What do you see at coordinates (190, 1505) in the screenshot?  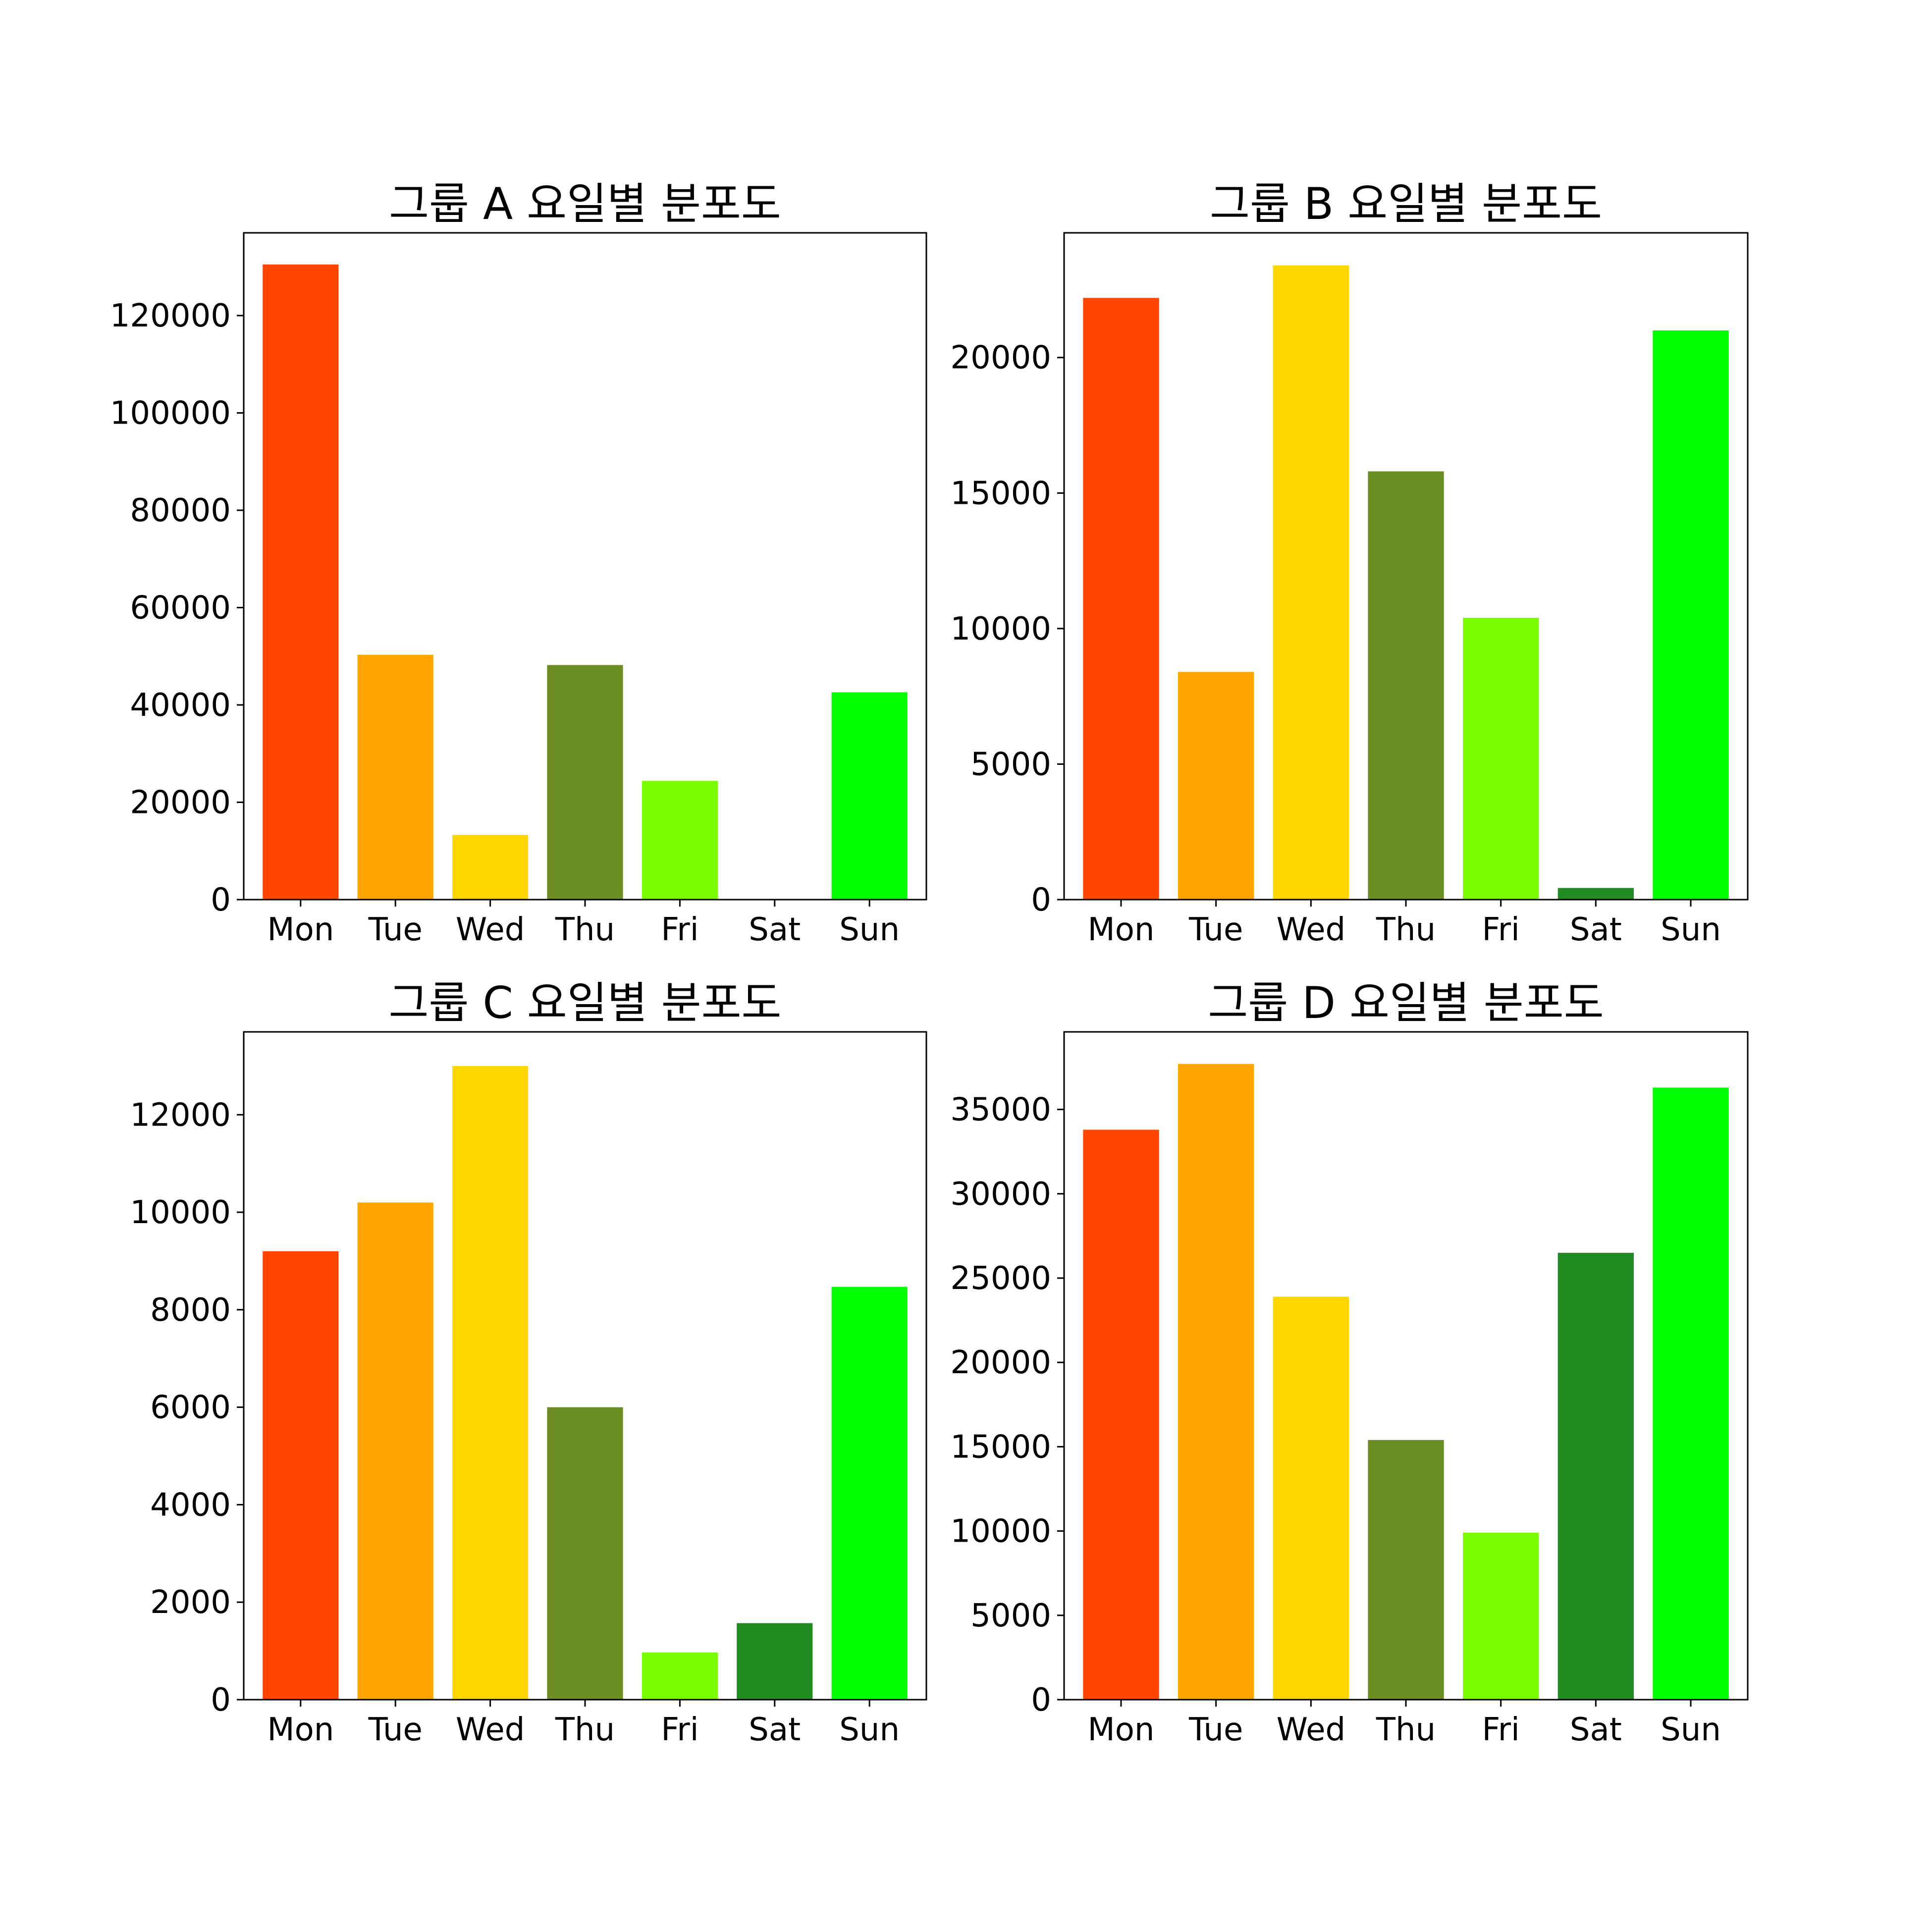 I see `y-tick-label: 4000` at bounding box center [190, 1505].